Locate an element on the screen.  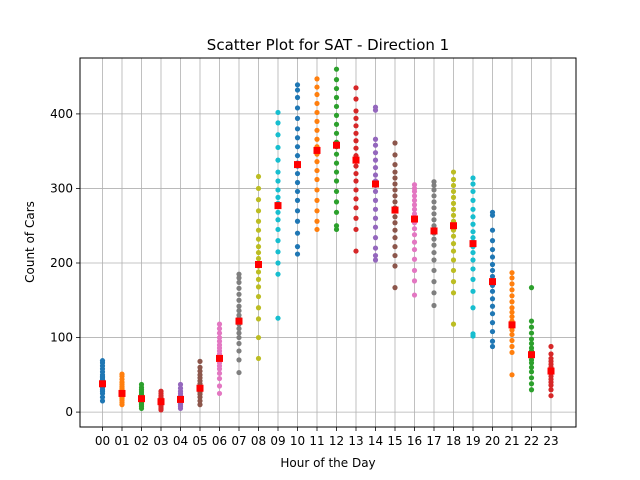
x-tick-label: 19 is located at coordinates (472, 441).